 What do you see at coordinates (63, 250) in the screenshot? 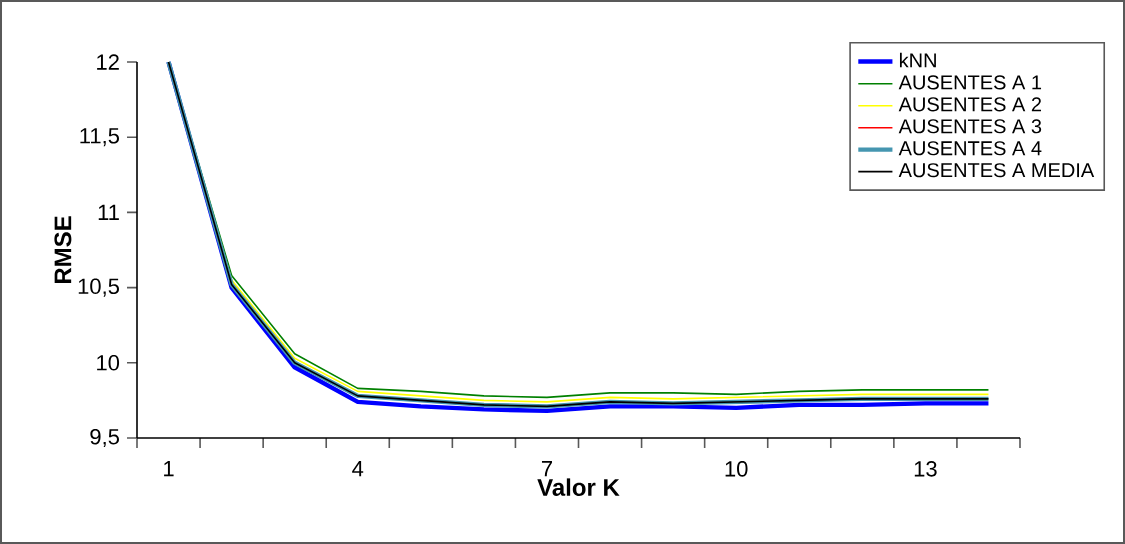
I see `y-axis-title: RMSE` at bounding box center [63, 250].